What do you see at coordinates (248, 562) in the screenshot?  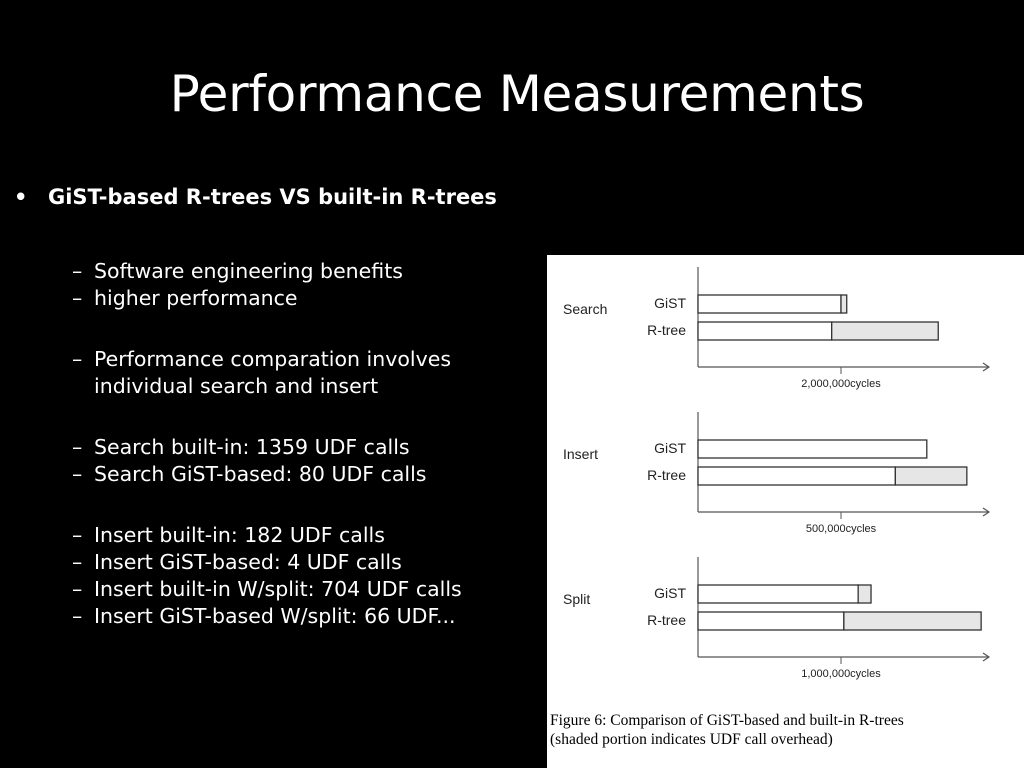 I see `sub-bullet-text: Insert GiST-based: 4 UDF calls` at bounding box center [248, 562].